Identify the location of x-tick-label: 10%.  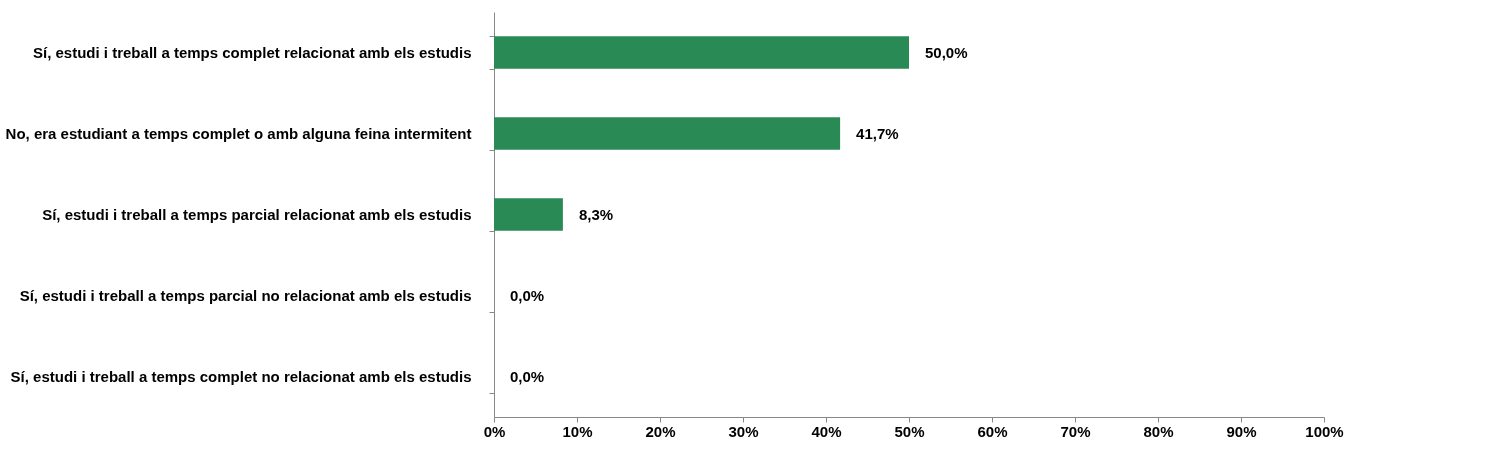
(577, 431).